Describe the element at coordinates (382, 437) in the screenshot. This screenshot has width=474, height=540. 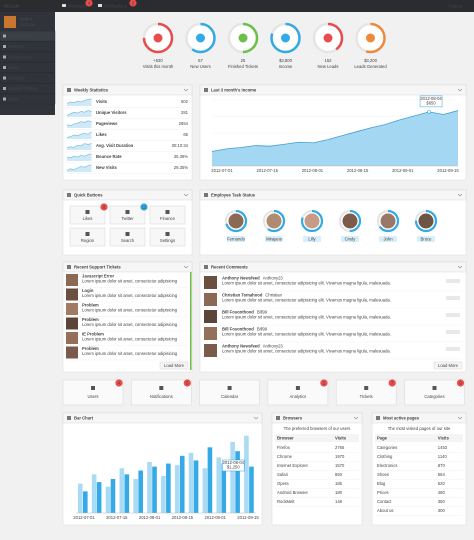
I see `column-header: Page` at that location.